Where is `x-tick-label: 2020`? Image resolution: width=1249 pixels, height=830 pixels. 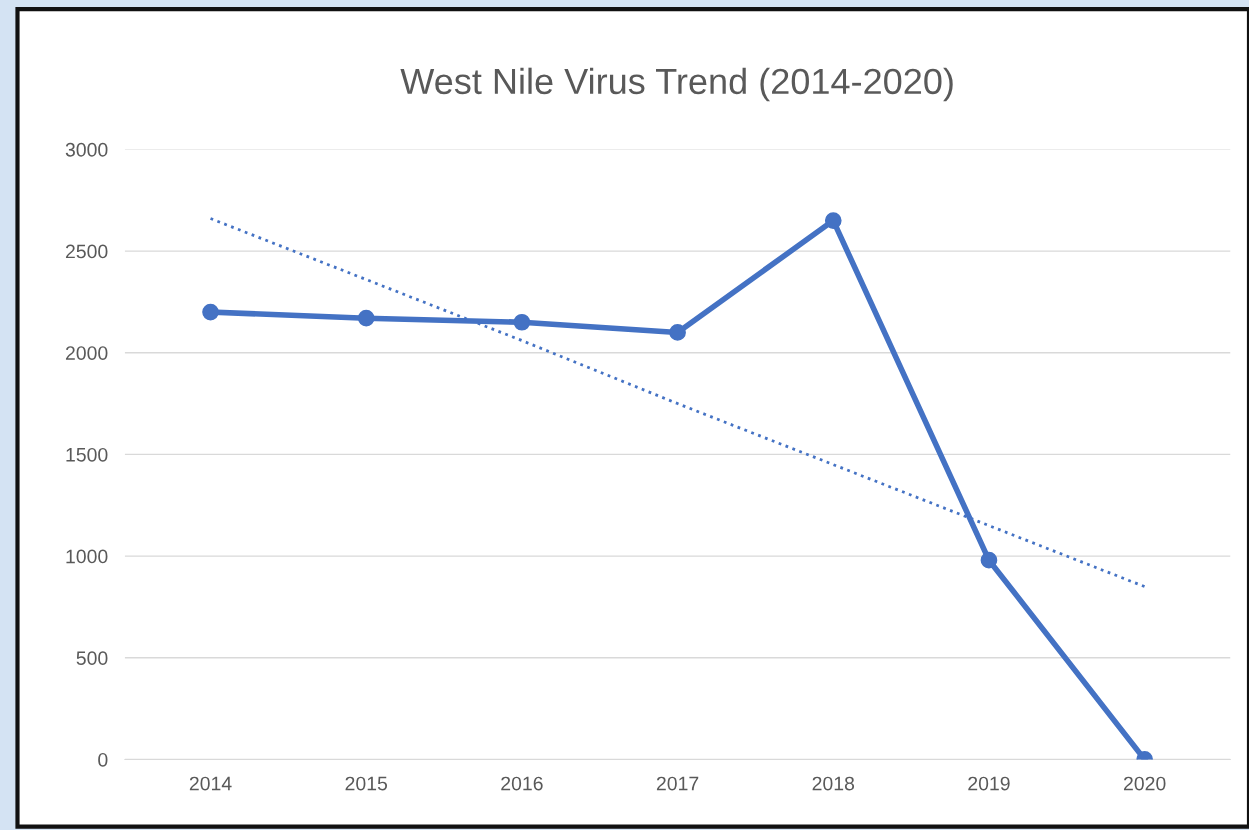
x-tick-label: 2020 is located at coordinates (1144, 783).